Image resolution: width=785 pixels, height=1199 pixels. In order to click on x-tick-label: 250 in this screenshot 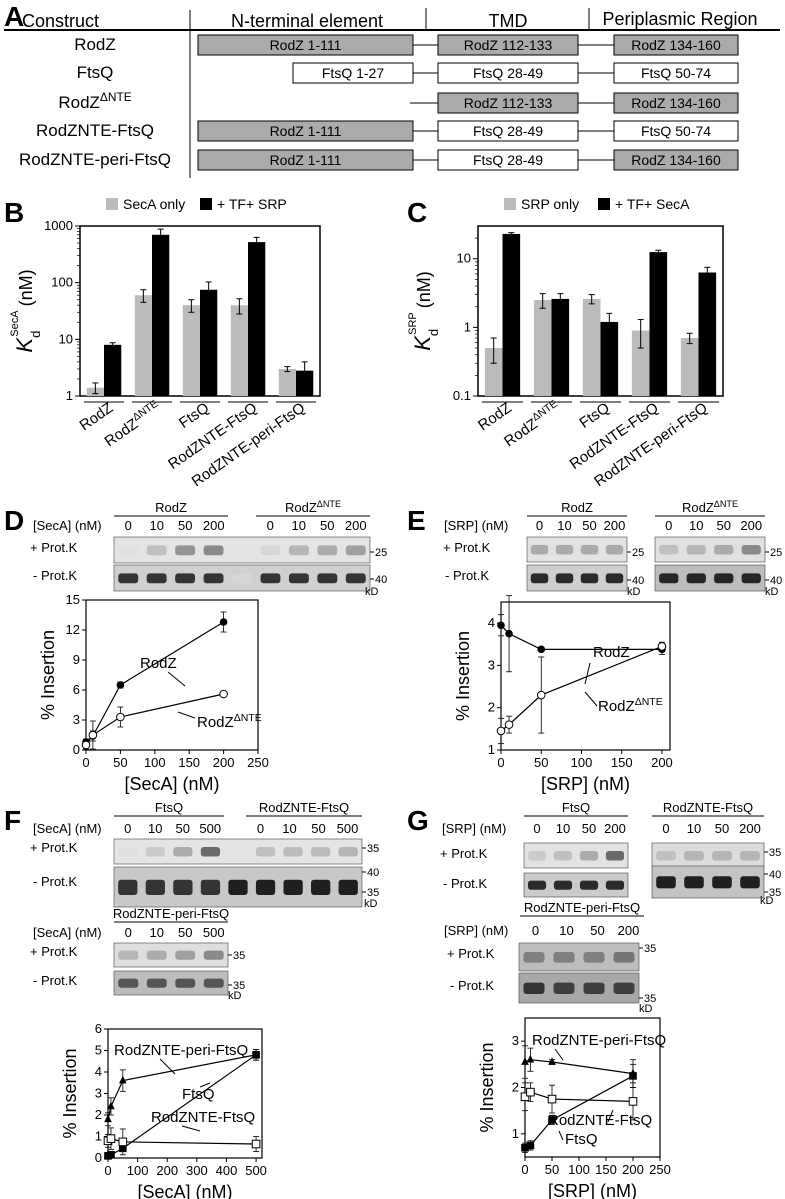, I will do `click(258, 762)`.